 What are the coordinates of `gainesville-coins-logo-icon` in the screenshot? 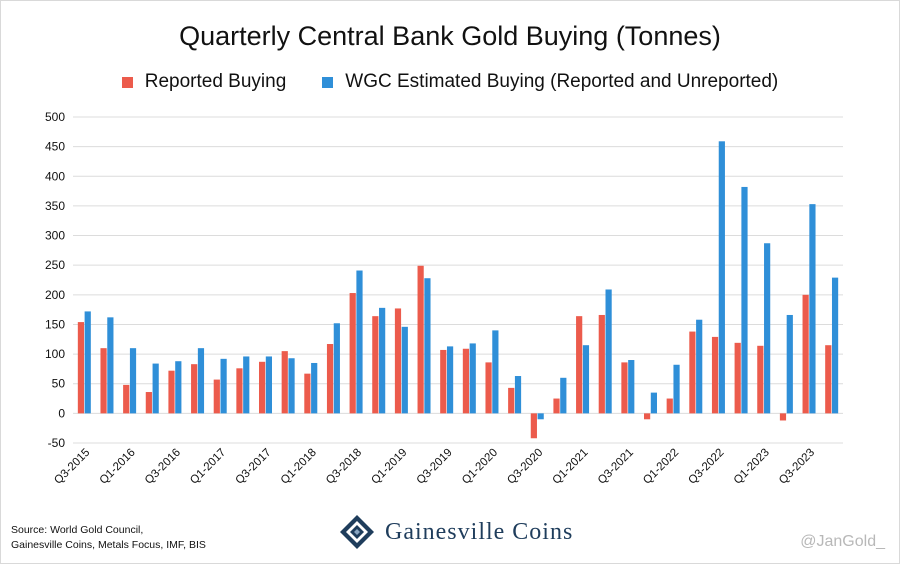 It's located at (357, 532).